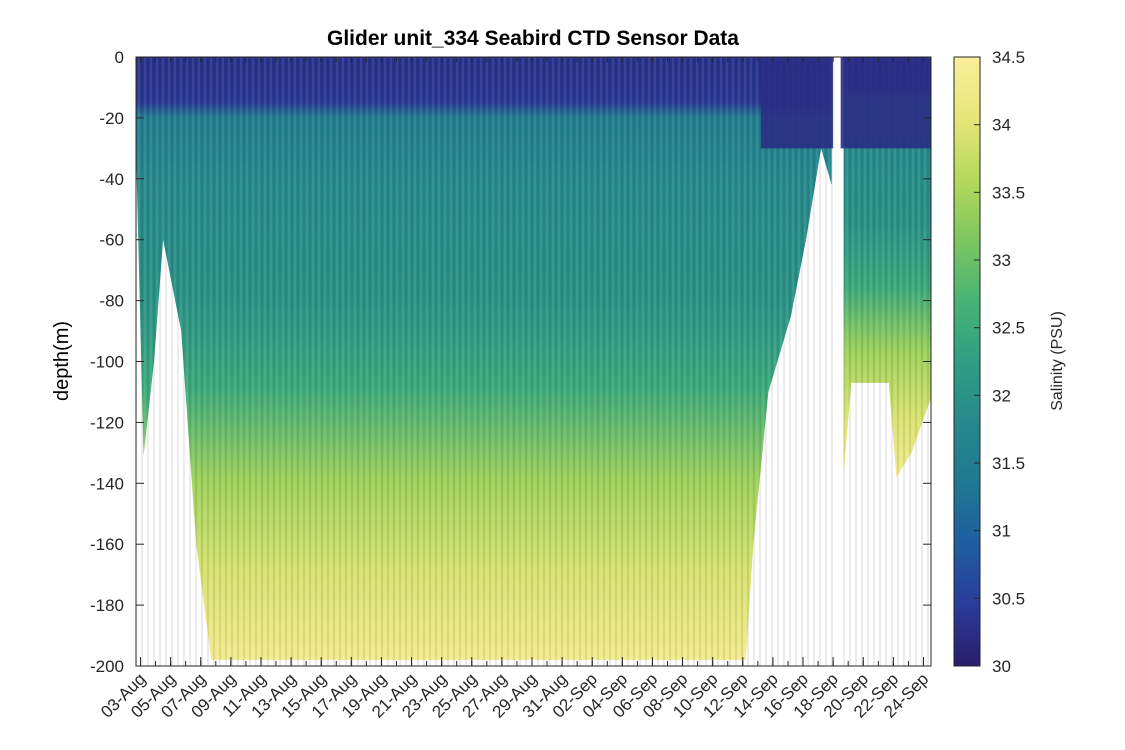 The image size is (1125, 750). Describe the element at coordinates (1001, 125) in the screenshot. I see `colorbar-tick-label: 34` at that location.